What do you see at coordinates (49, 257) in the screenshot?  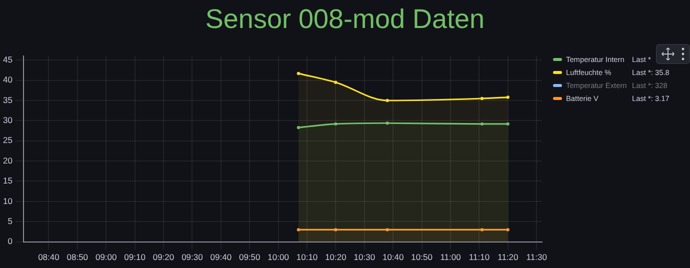 I see `x-tick-label: 08:40` at bounding box center [49, 257].